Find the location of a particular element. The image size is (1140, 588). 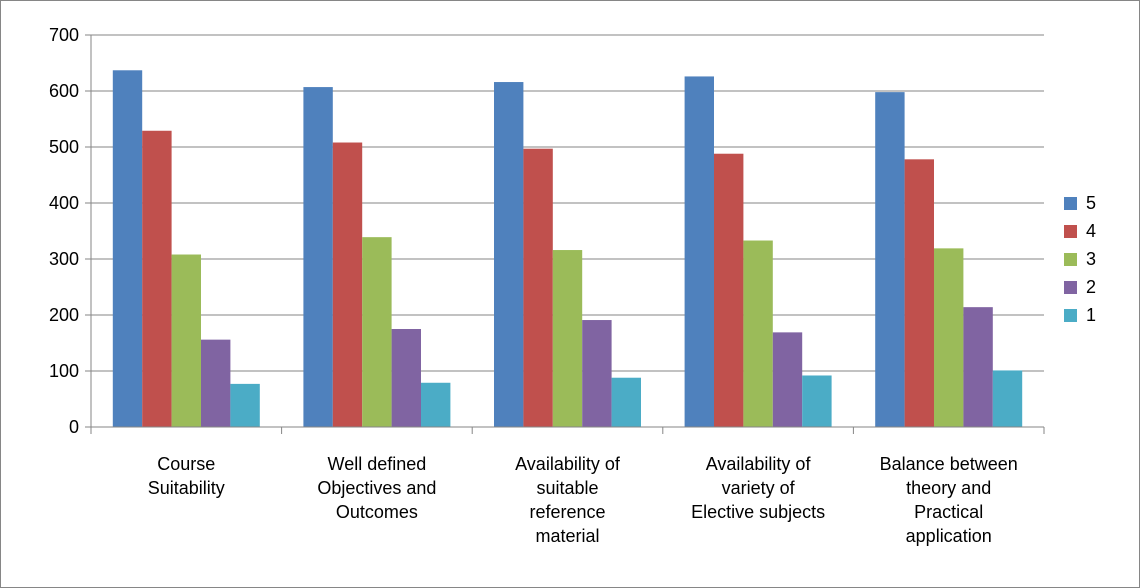

x-category-label: Balance between is located at coordinates (949, 464).